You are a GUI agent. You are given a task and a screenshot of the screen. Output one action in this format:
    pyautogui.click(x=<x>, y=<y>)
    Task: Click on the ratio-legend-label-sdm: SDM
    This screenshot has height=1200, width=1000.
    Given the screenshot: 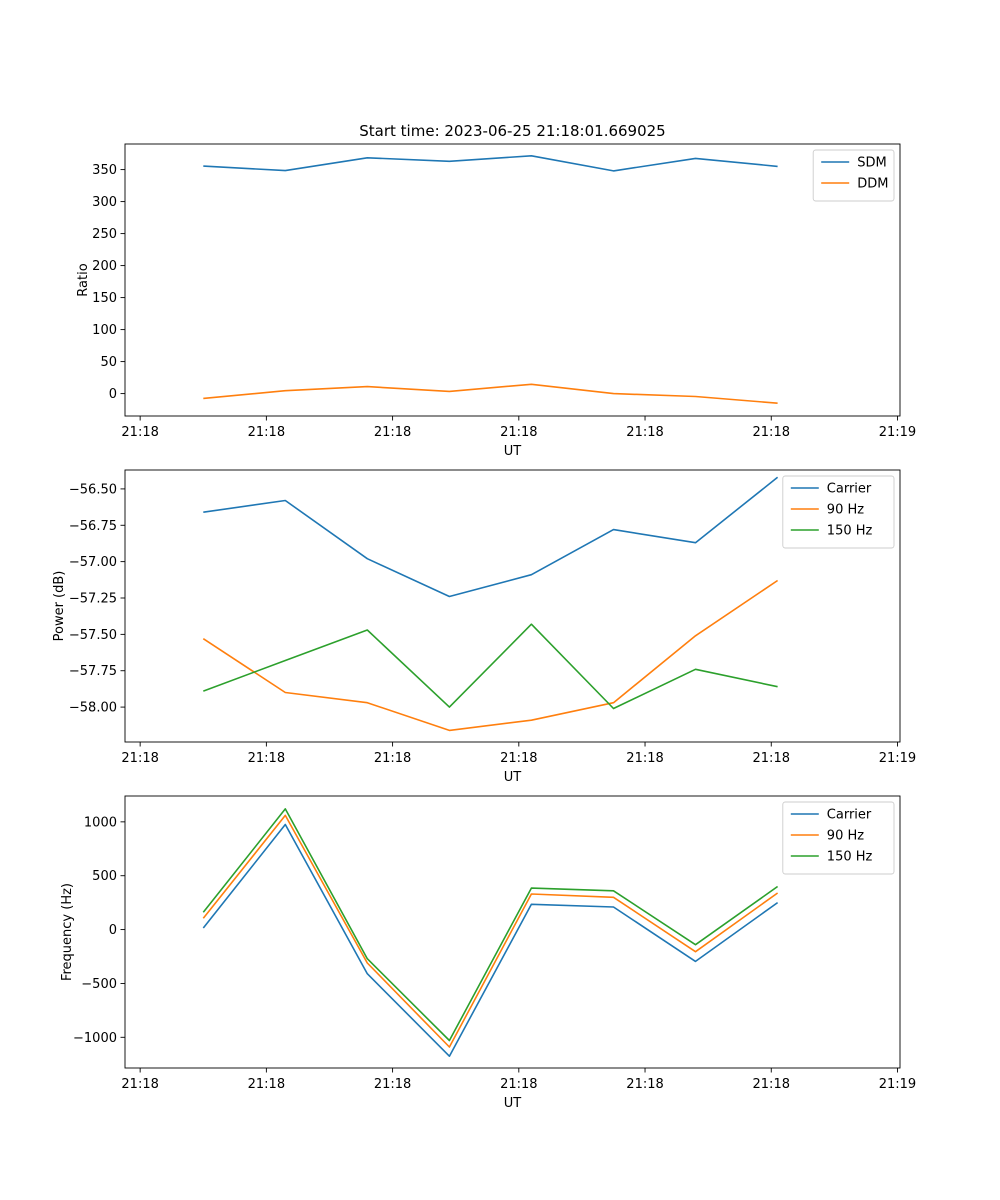 What is the action you would take?
    pyautogui.click(x=871, y=163)
    